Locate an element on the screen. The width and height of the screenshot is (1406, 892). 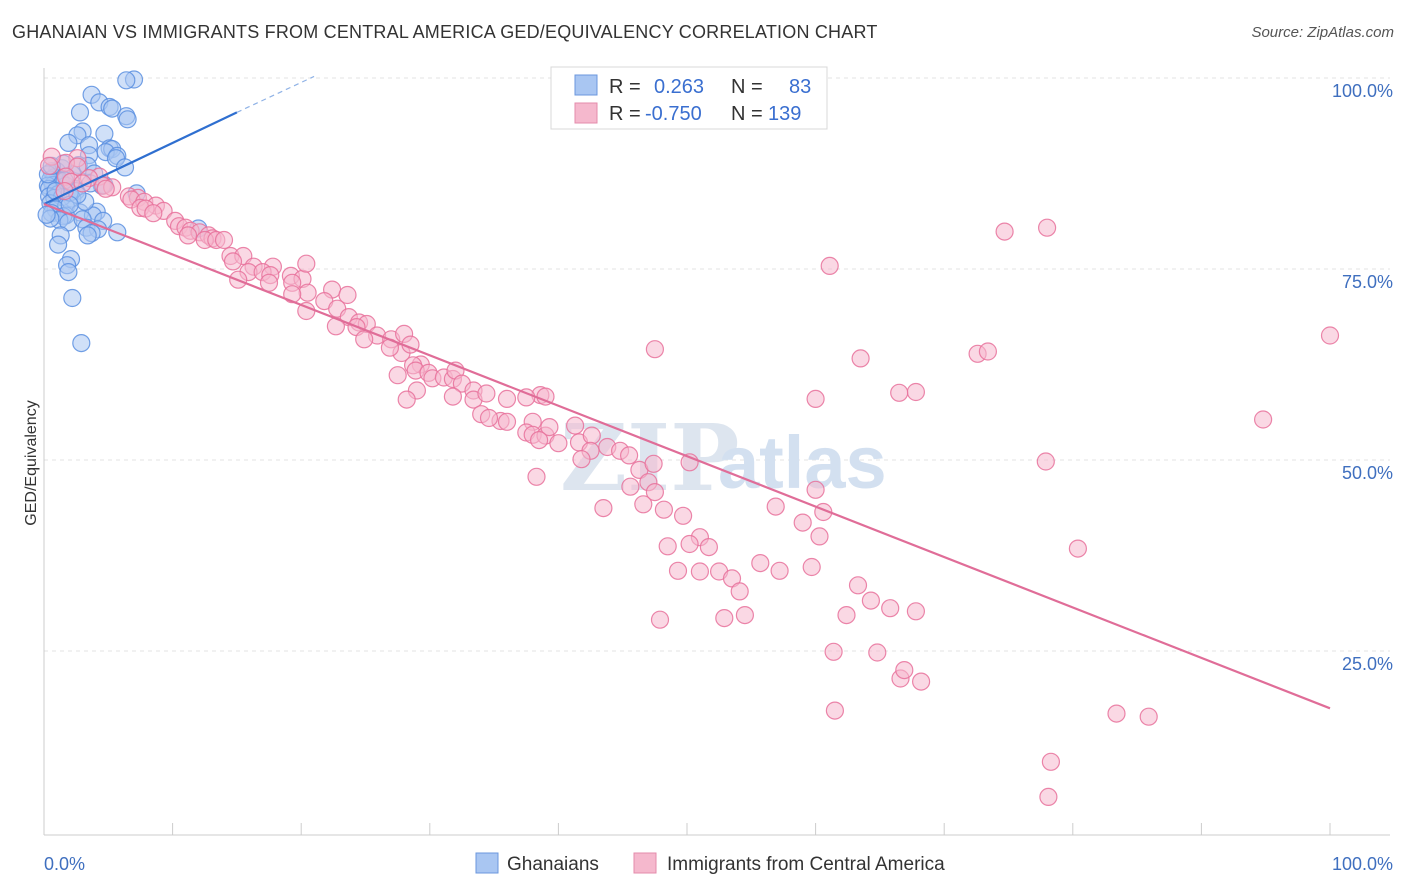
trend-line-ghanaians-extension is located at coordinates (275, 94).